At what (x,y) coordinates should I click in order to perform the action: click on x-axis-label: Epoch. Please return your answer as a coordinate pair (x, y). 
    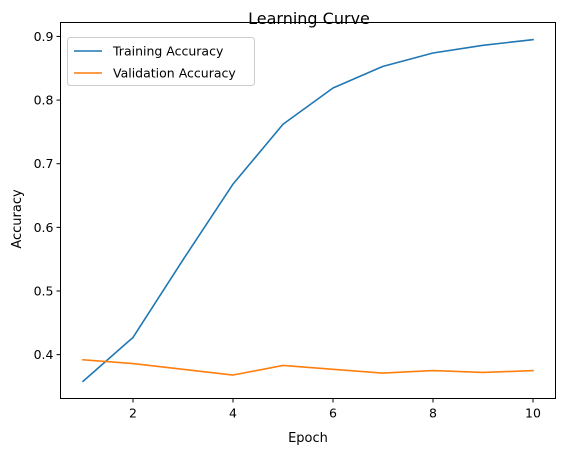
    Looking at the image, I should click on (308, 438).